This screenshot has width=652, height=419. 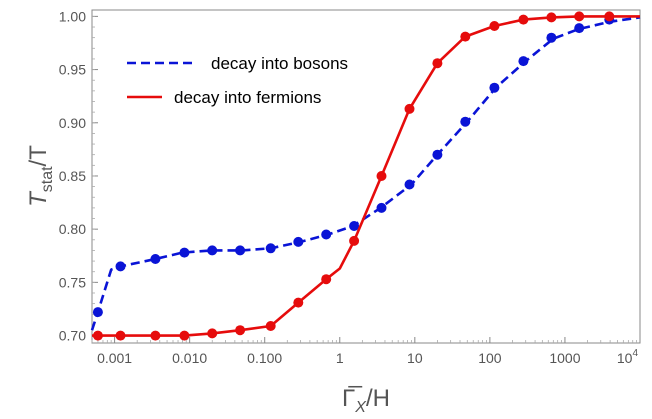 What do you see at coordinates (366, 351) in the screenshot?
I see `x-axis-ticks: 0.001 0.010 0.100 1 10 100 1000 10⁴` at bounding box center [366, 351].